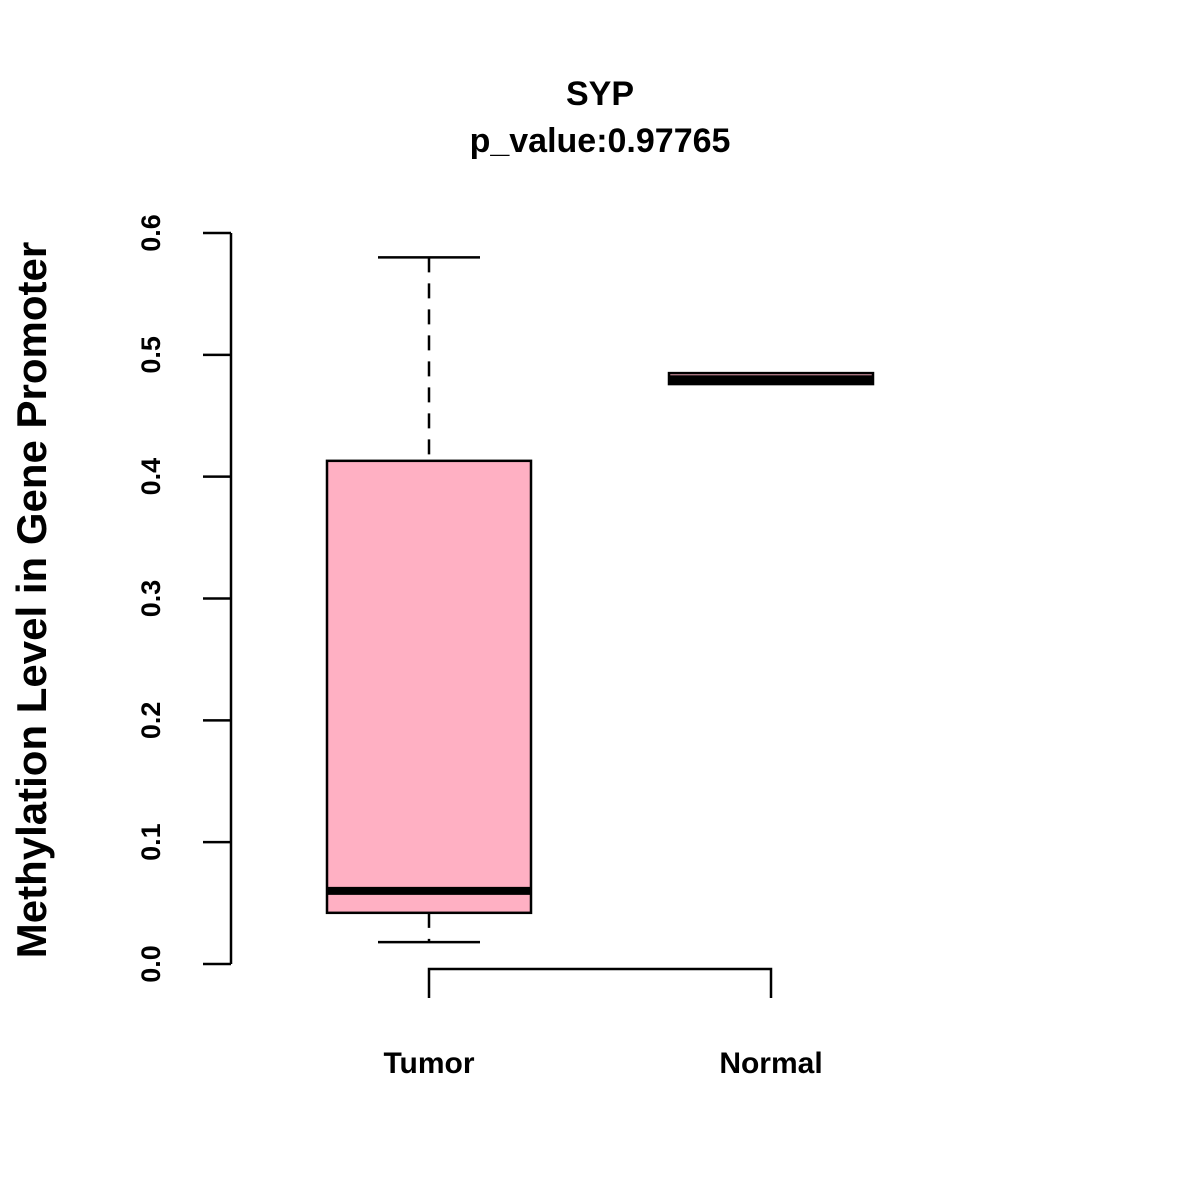  What do you see at coordinates (151, 721) in the screenshot?
I see `y-tick-label: 0.2` at bounding box center [151, 721].